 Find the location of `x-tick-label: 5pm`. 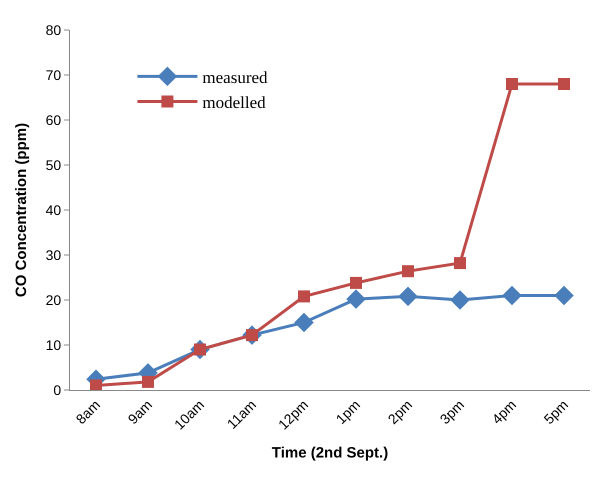

x-tick-label: 5pm is located at coordinates (556, 412).